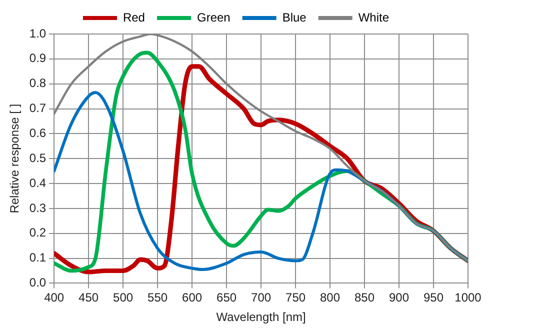  Describe the element at coordinates (37, 33) in the screenshot. I see `y-tick-label: 1.0` at that location.